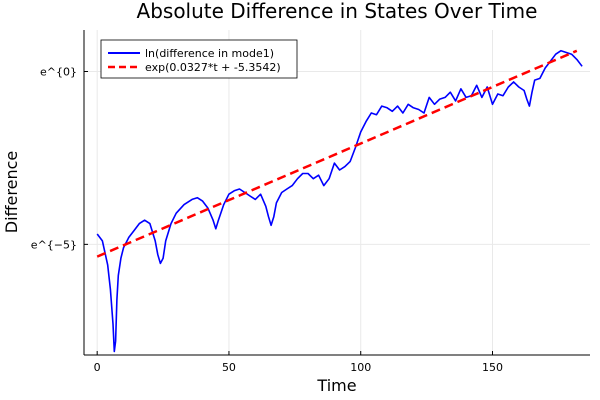 This screenshot has width=600, height=400. Describe the element at coordinates (54, 244) in the screenshot. I see `y-tick-label: e^{−5}` at that location.